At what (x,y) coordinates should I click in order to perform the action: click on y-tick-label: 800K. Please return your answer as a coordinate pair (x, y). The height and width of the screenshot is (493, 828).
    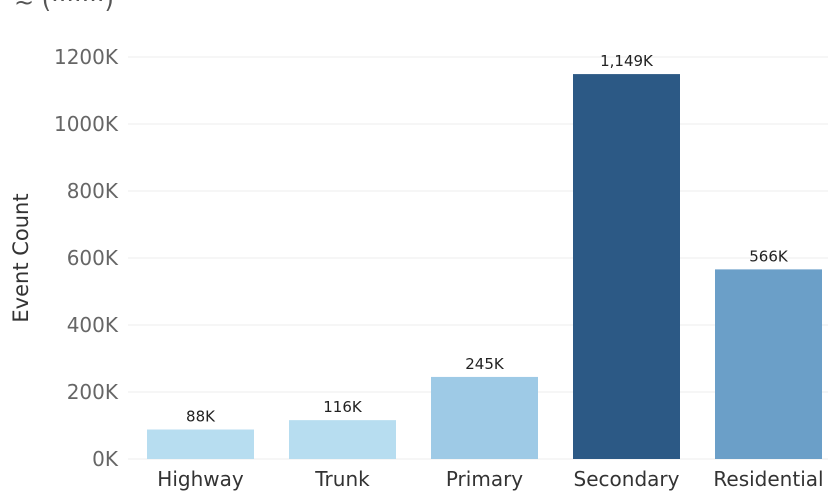
    Looking at the image, I should click on (93, 191).